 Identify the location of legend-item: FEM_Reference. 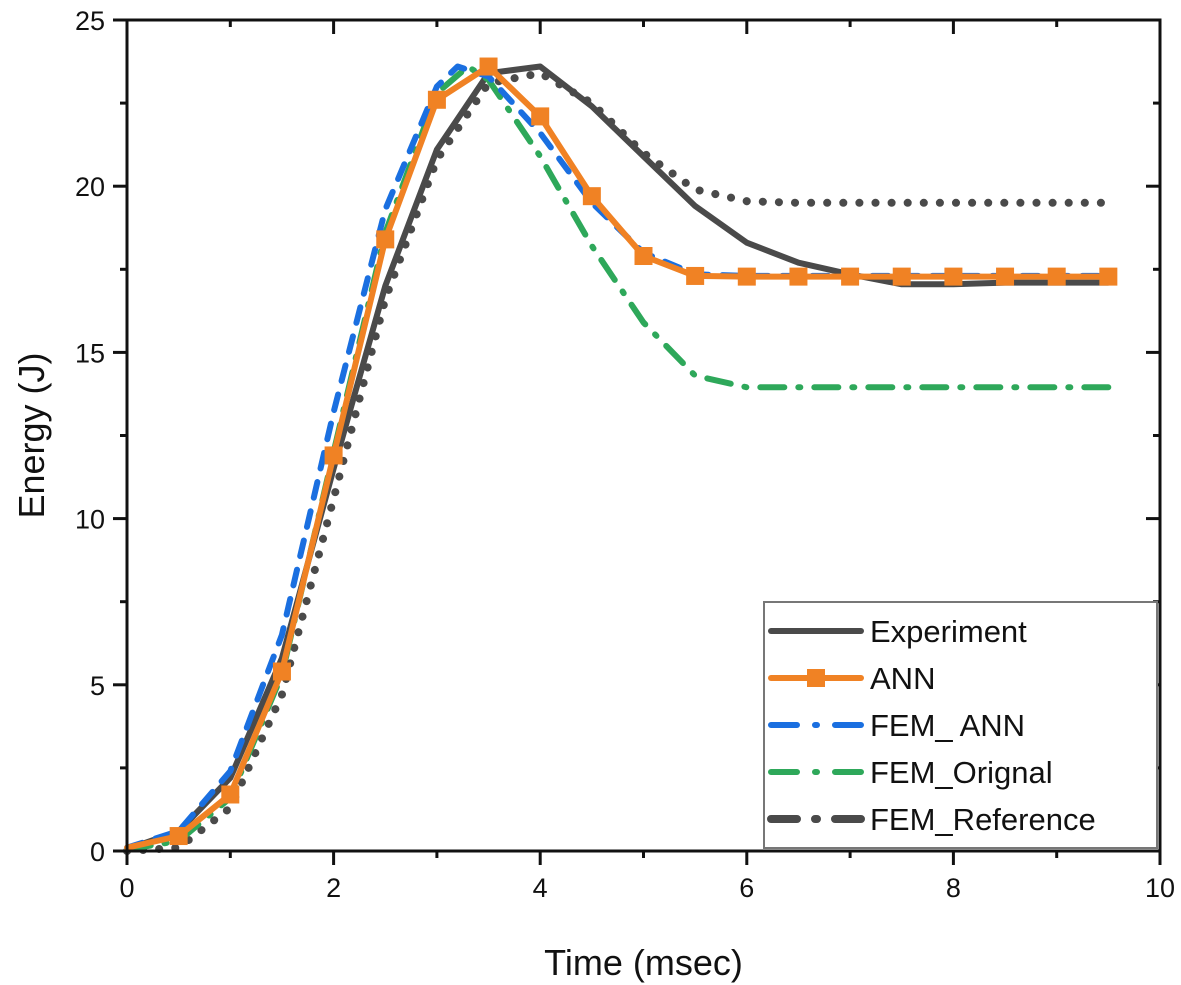
(931, 819).